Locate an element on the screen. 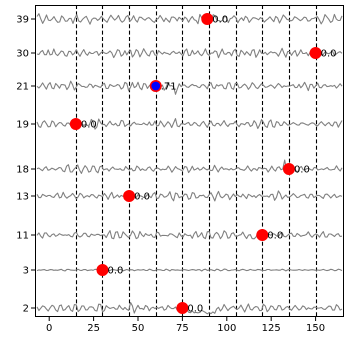  marker-label-30: 0.0 is located at coordinates (329, 54).